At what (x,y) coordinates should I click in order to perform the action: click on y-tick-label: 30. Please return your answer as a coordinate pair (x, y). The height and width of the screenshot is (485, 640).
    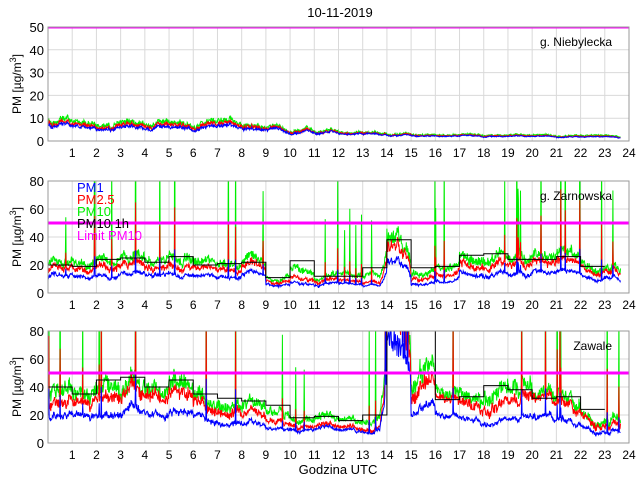
    Looking at the image, I should click on (37, 73).